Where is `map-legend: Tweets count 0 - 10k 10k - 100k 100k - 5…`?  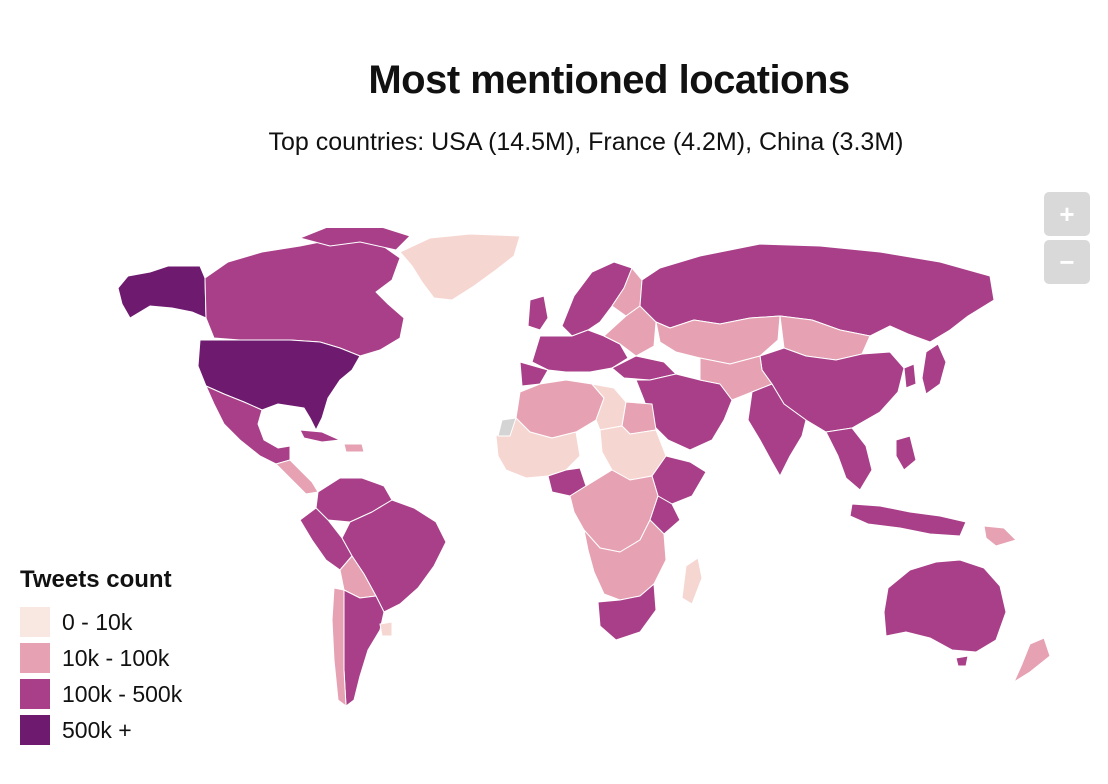 map-legend: Tweets count 0 - 10k 10k - 100k 100k - 5… is located at coordinates (101, 657).